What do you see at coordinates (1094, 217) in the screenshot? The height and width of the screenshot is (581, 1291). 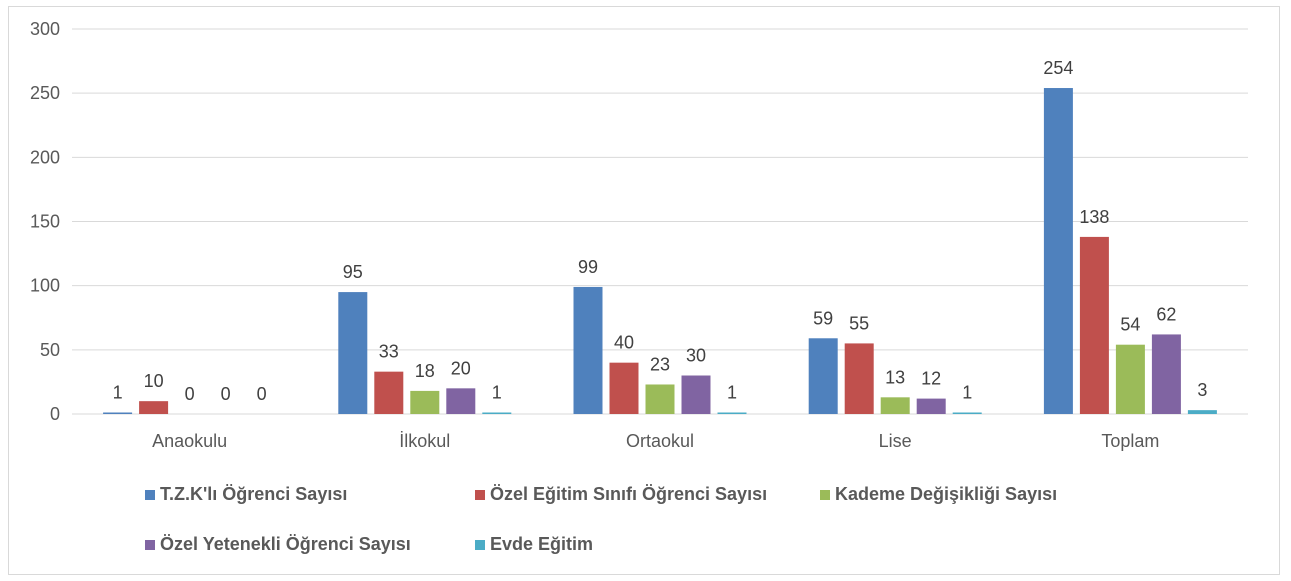 I see `data-label: 138` at bounding box center [1094, 217].